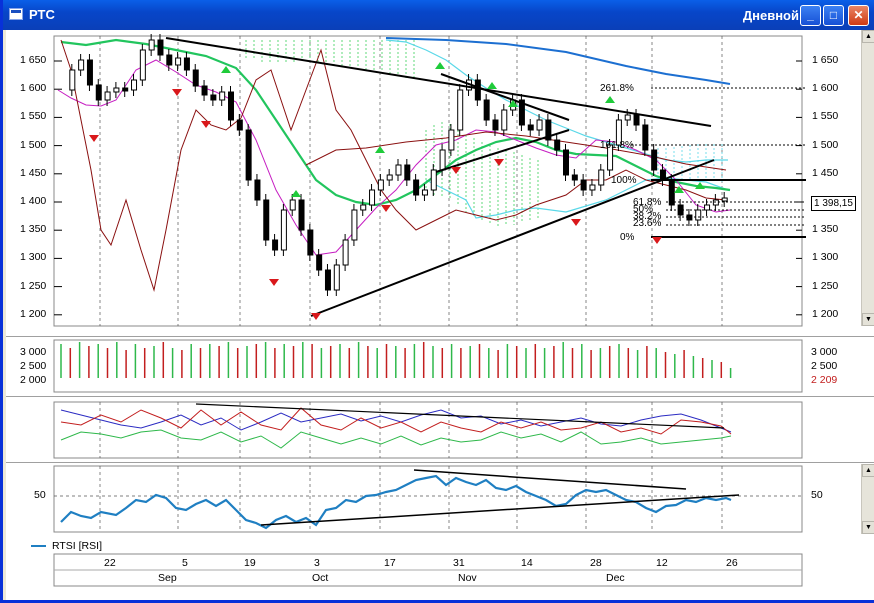  Describe the element at coordinates (617, 145) in the screenshot. I see `fib-161: 161.8%` at that location.